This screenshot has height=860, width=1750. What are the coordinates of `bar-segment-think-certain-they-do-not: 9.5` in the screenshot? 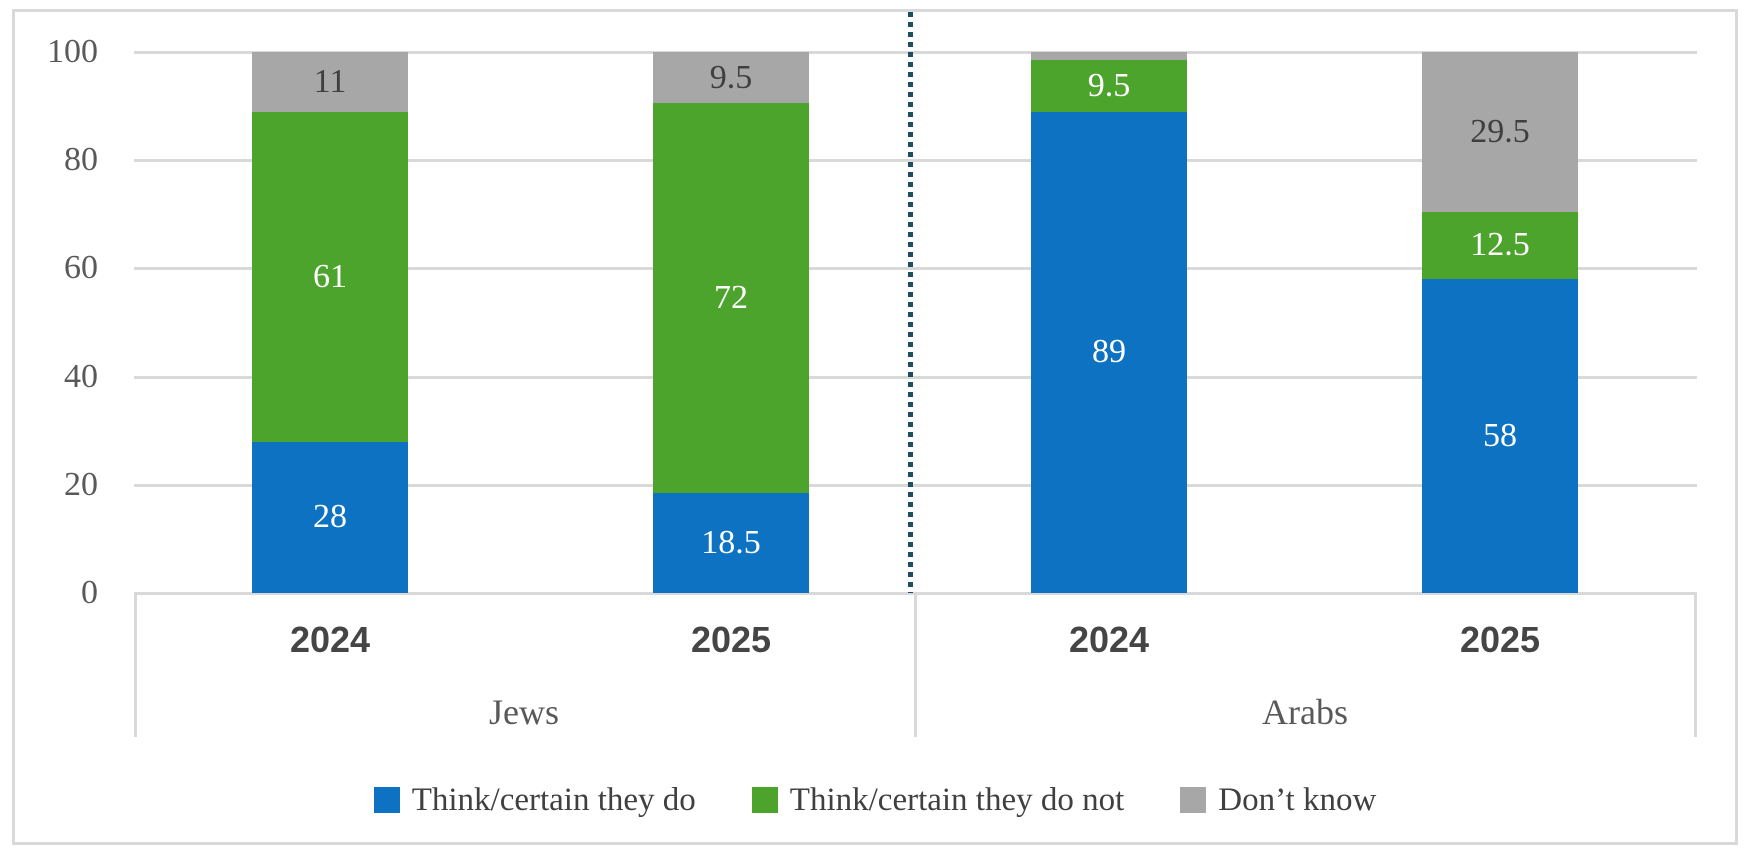 It's located at (1109, 86).